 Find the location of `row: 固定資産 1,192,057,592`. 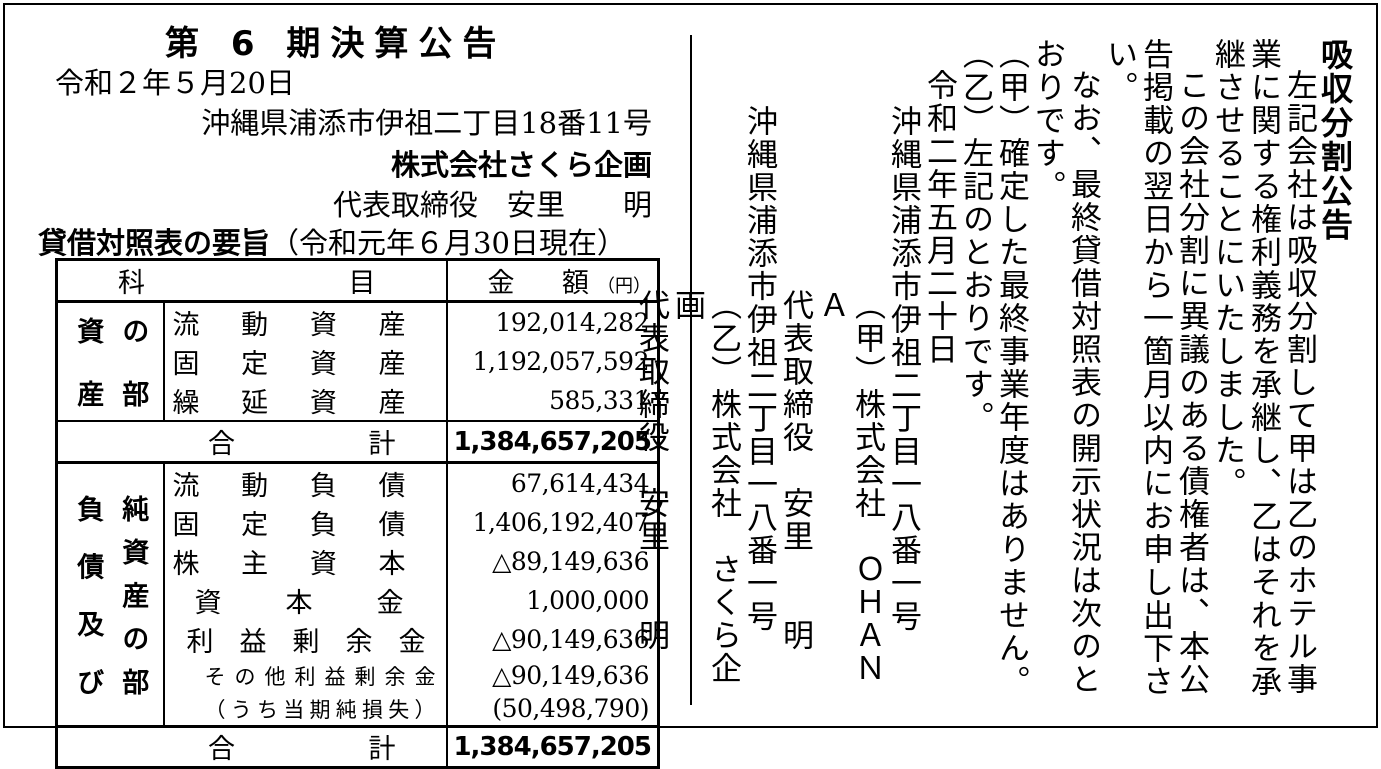

row: 固定資産 1,192,057,592 is located at coordinates (358, 361).